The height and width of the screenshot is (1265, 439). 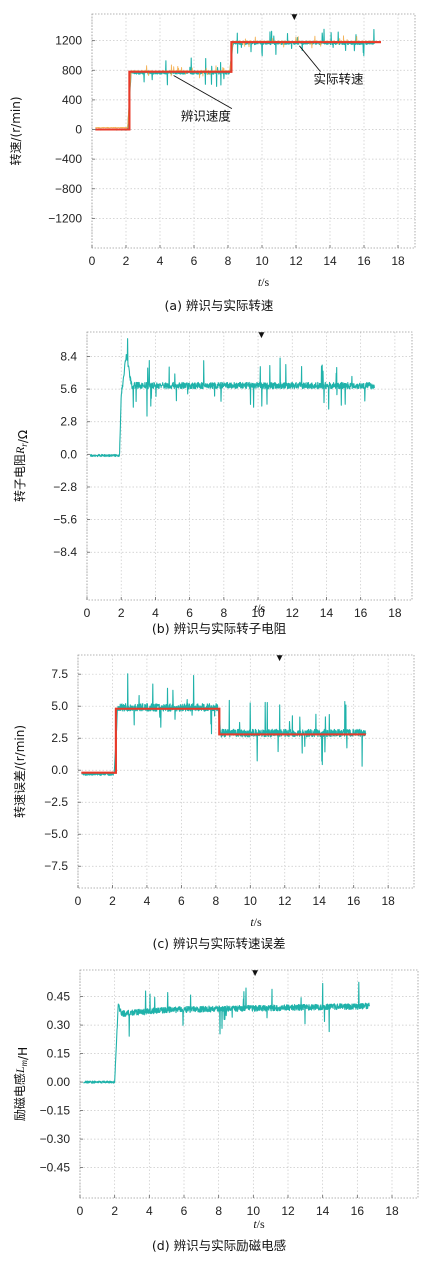 What do you see at coordinates (65, 520) in the screenshot?
I see `y-tick-label: −5.6` at bounding box center [65, 520].